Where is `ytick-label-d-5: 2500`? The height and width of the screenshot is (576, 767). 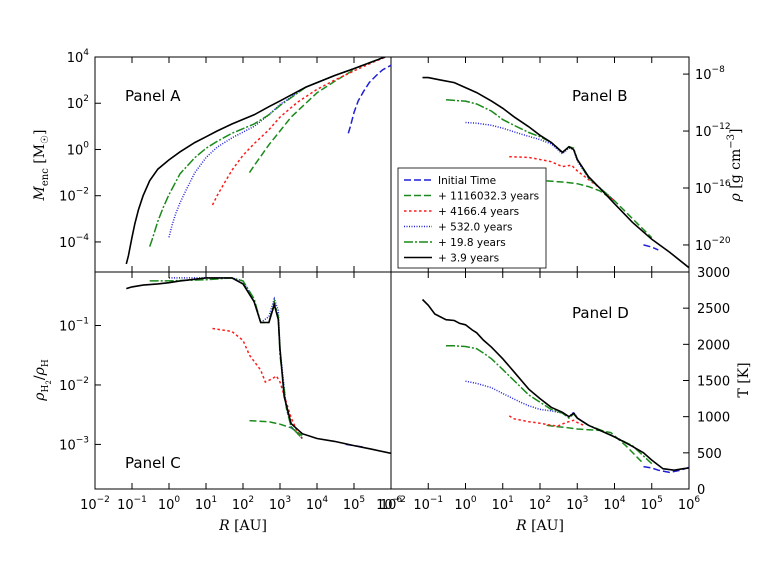
ytick-label-d-5: 2500 is located at coordinates (713, 309).